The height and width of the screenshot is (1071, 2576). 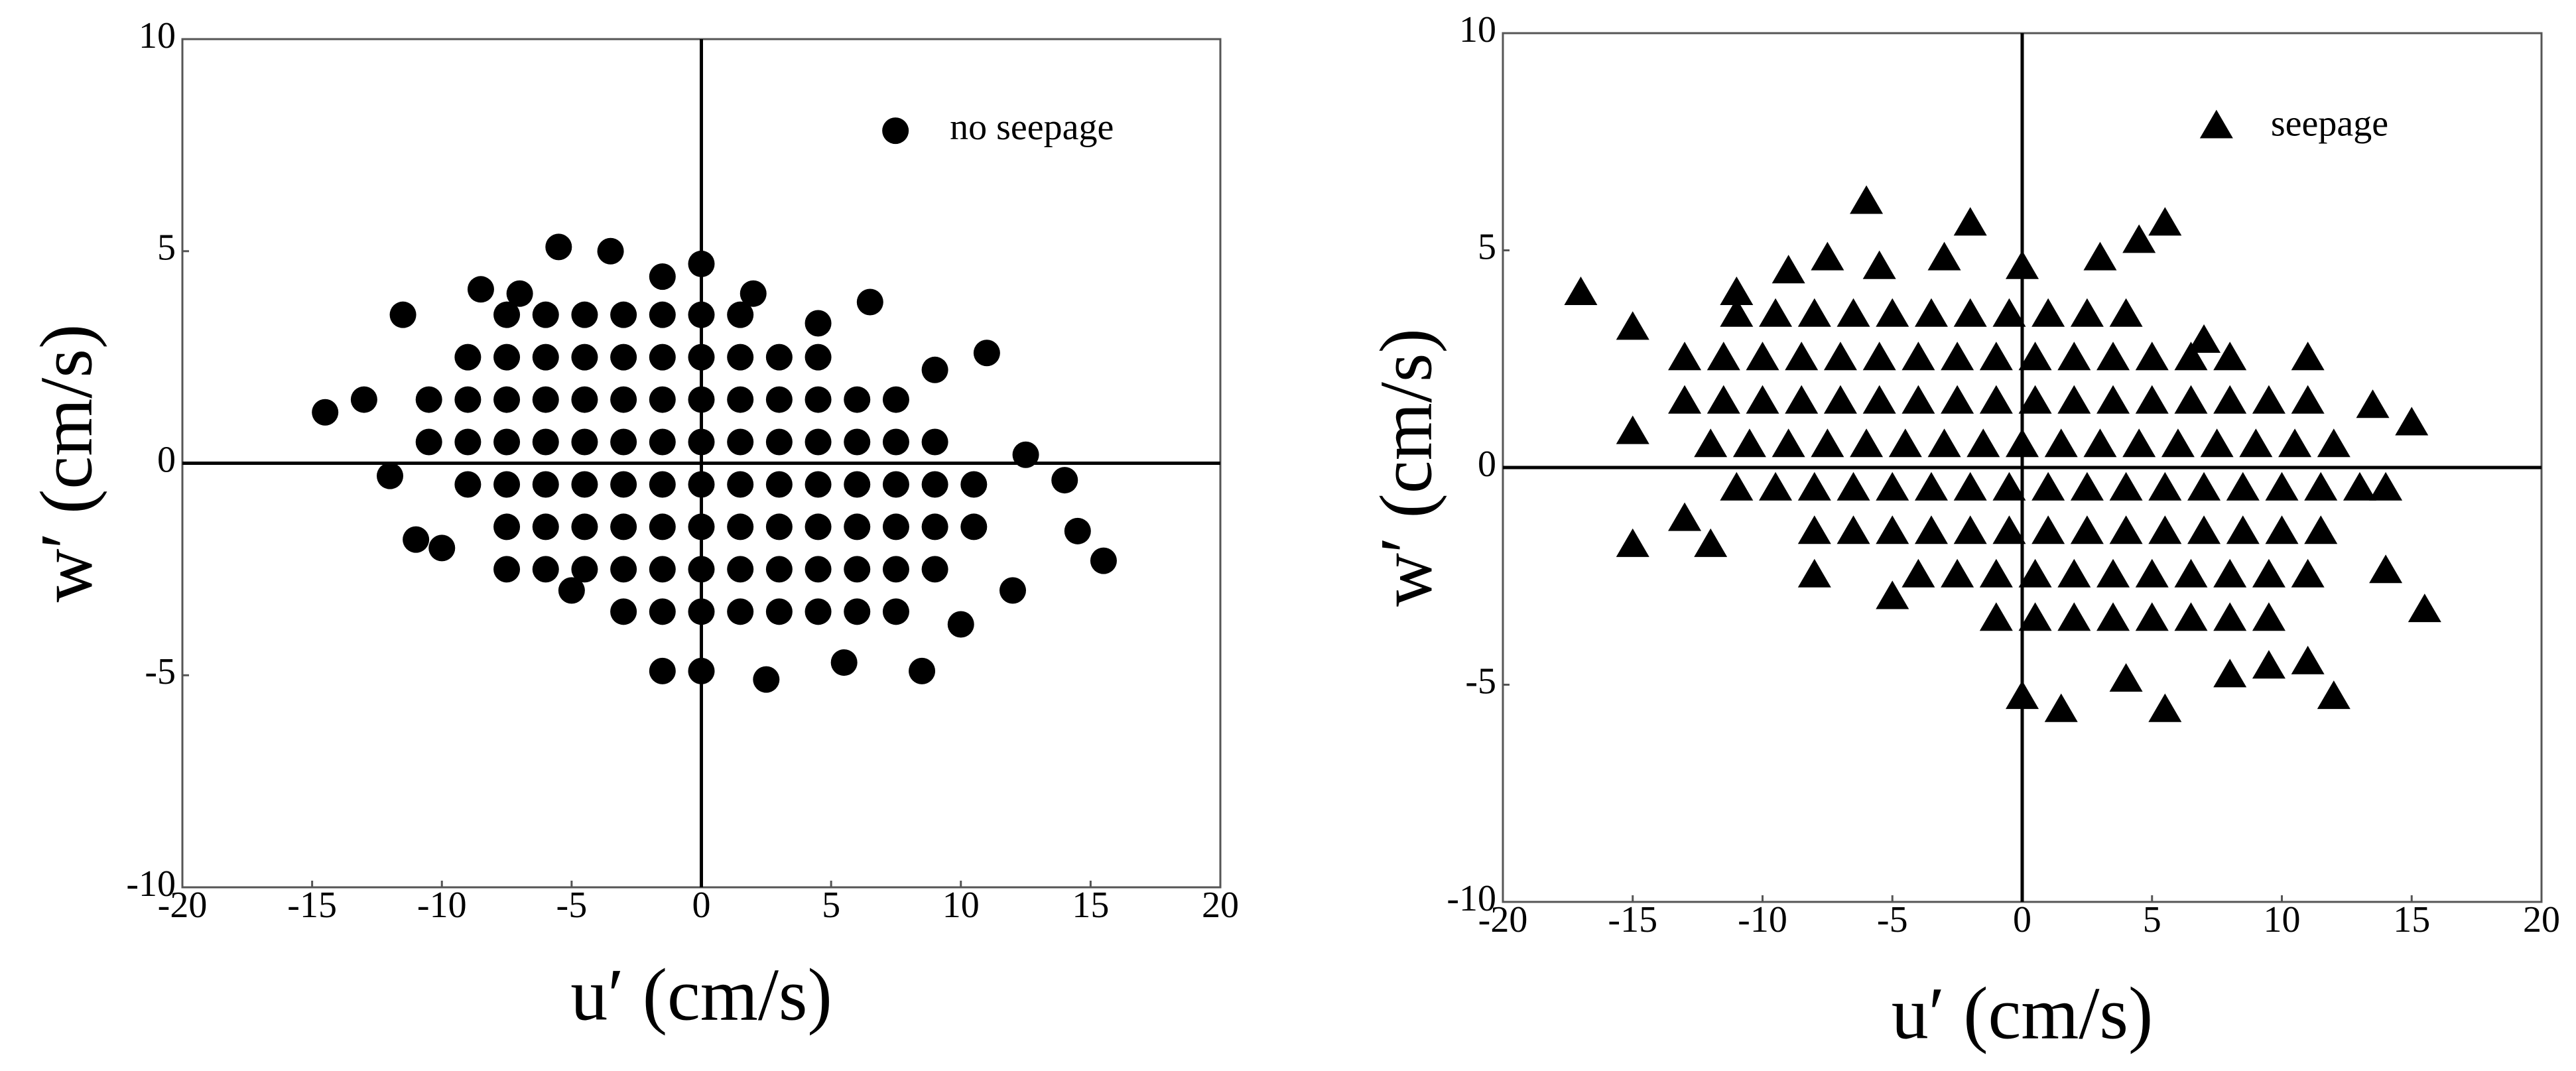 What do you see at coordinates (1481, 681) in the screenshot?
I see `y-tick-label: -5` at bounding box center [1481, 681].